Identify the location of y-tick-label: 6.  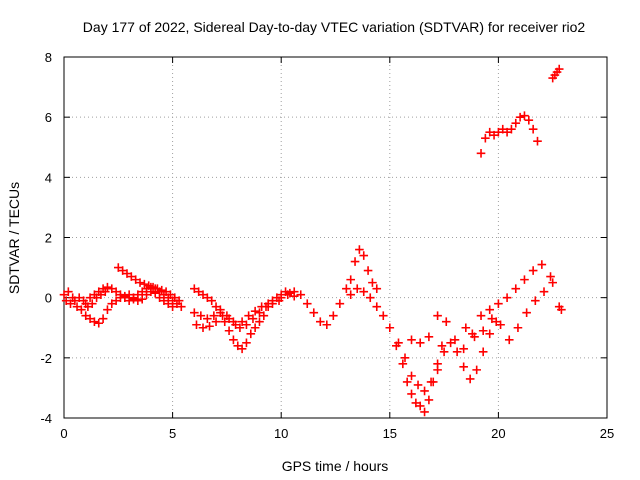
(48, 117).